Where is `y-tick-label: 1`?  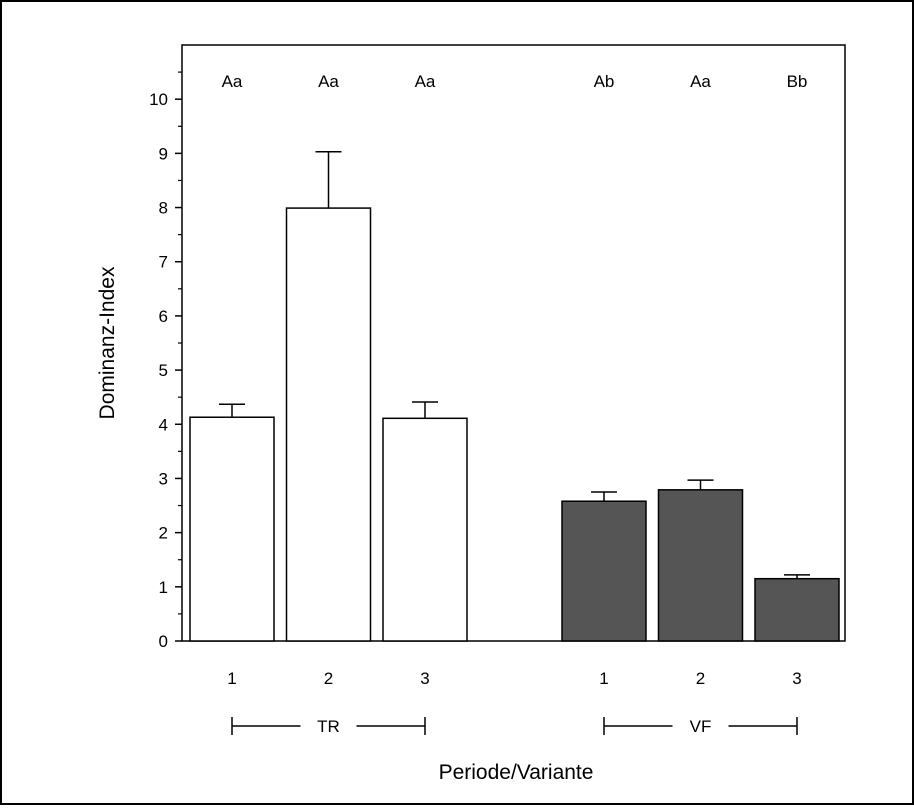 y-tick-label: 1 is located at coordinates (163, 587).